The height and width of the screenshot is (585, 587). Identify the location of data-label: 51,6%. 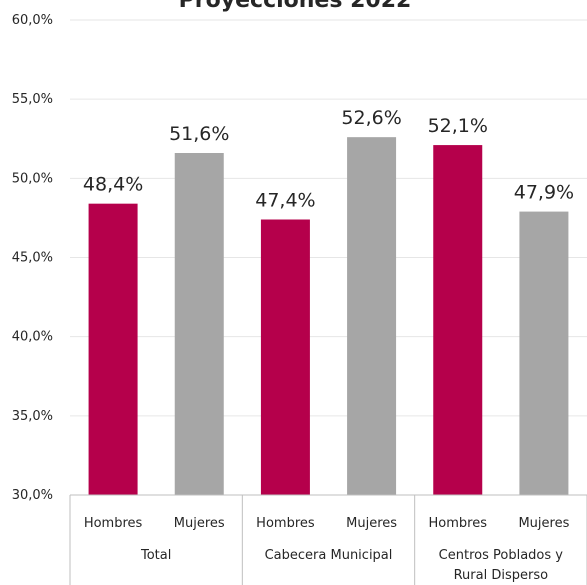
(199, 134).